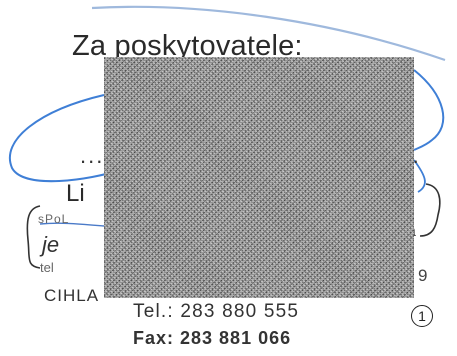  What do you see at coordinates (429, 110) in the screenshot?
I see `signature-stroke-right-loop` at bounding box center [429, 110].